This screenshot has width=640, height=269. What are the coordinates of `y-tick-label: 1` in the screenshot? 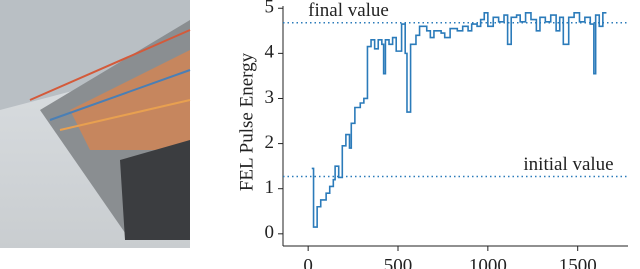 It's located at (270, 187).